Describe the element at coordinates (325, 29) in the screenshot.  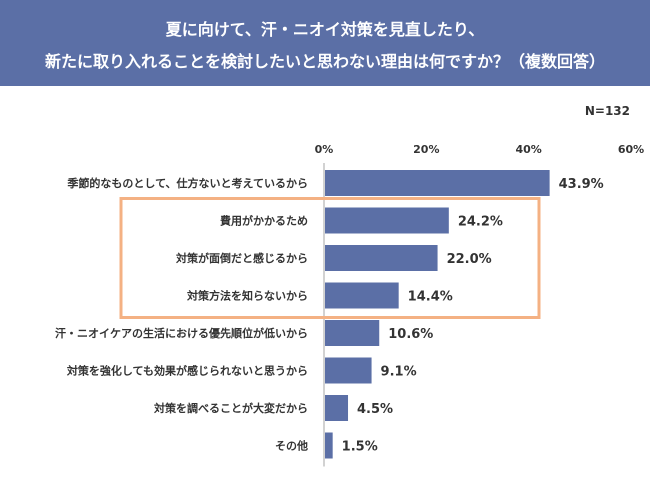
I see `chart-title-line-1: 夏に向けて、汗・ニオイ対策を見直したり、` at that location.